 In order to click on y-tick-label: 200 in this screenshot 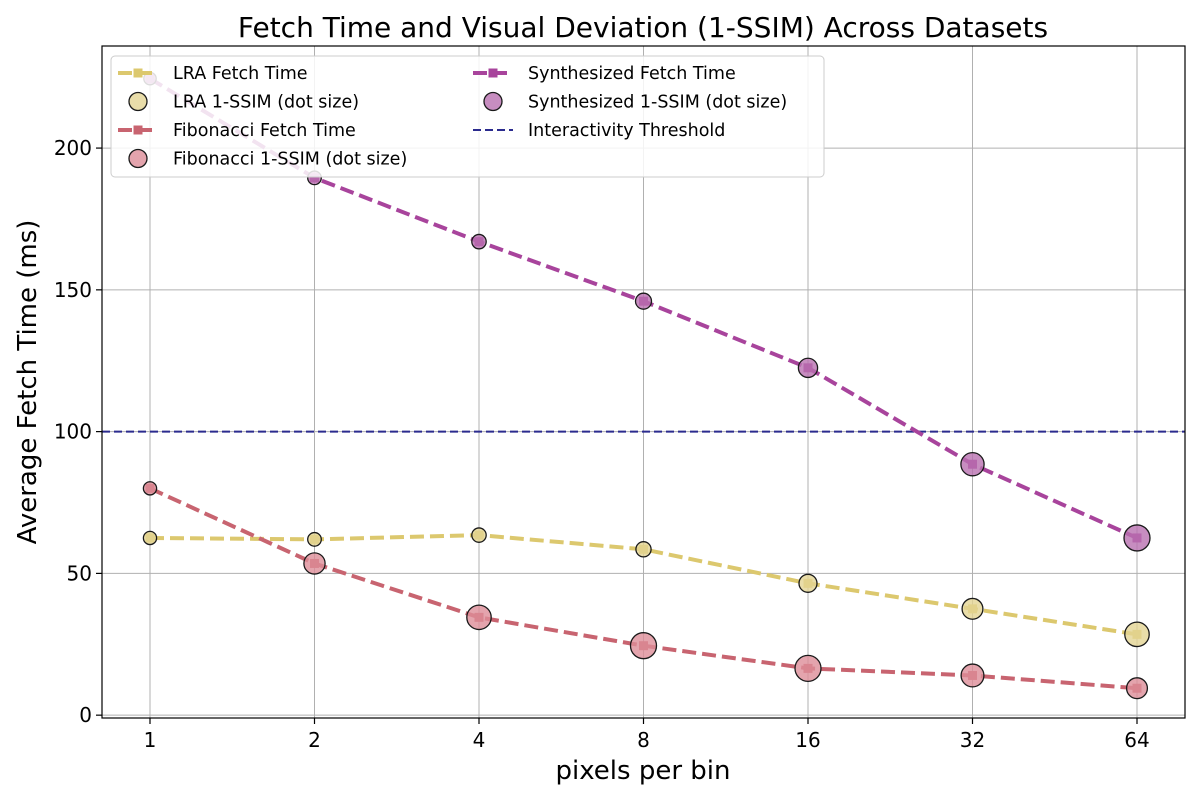, I will do `click(73, 148)`.